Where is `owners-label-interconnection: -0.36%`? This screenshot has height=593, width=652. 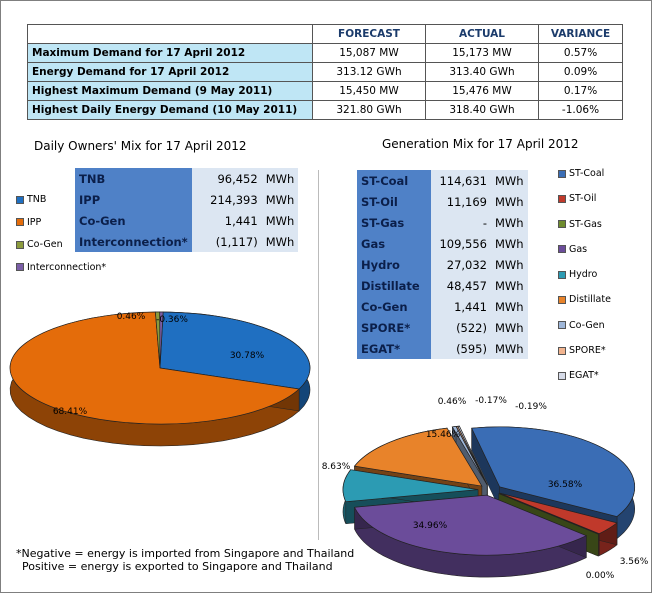 owners-label-interconnection: -0.36% is located at coordinates (172, 320).